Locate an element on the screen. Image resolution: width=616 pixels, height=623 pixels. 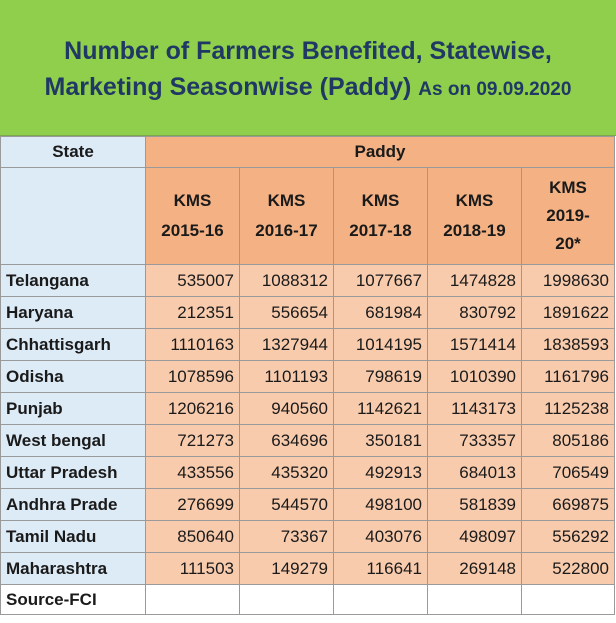
value-cell: 1838593 is located at coordinates (568, 344).